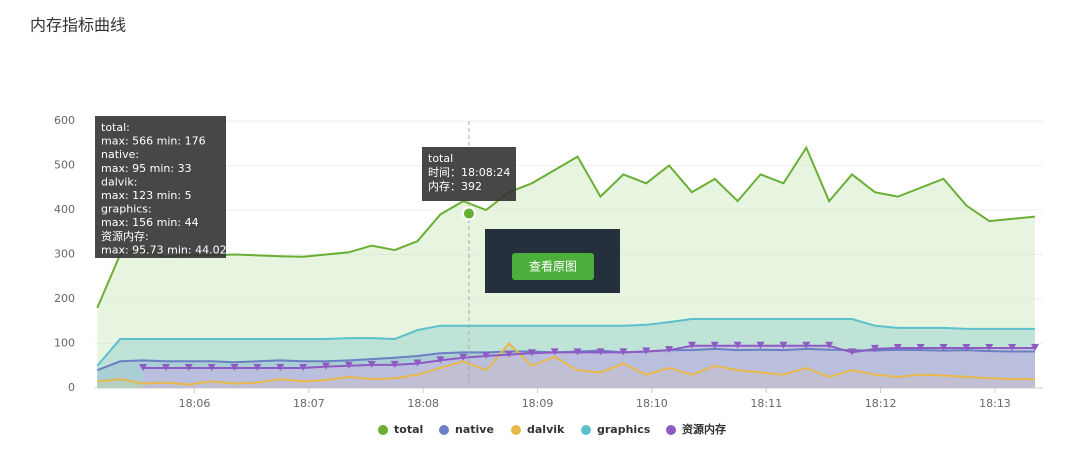 The height and width of the screenshot is (469, 1080). I want to click on tooltip-text: max: 566 min: 176, so click(153, 141).